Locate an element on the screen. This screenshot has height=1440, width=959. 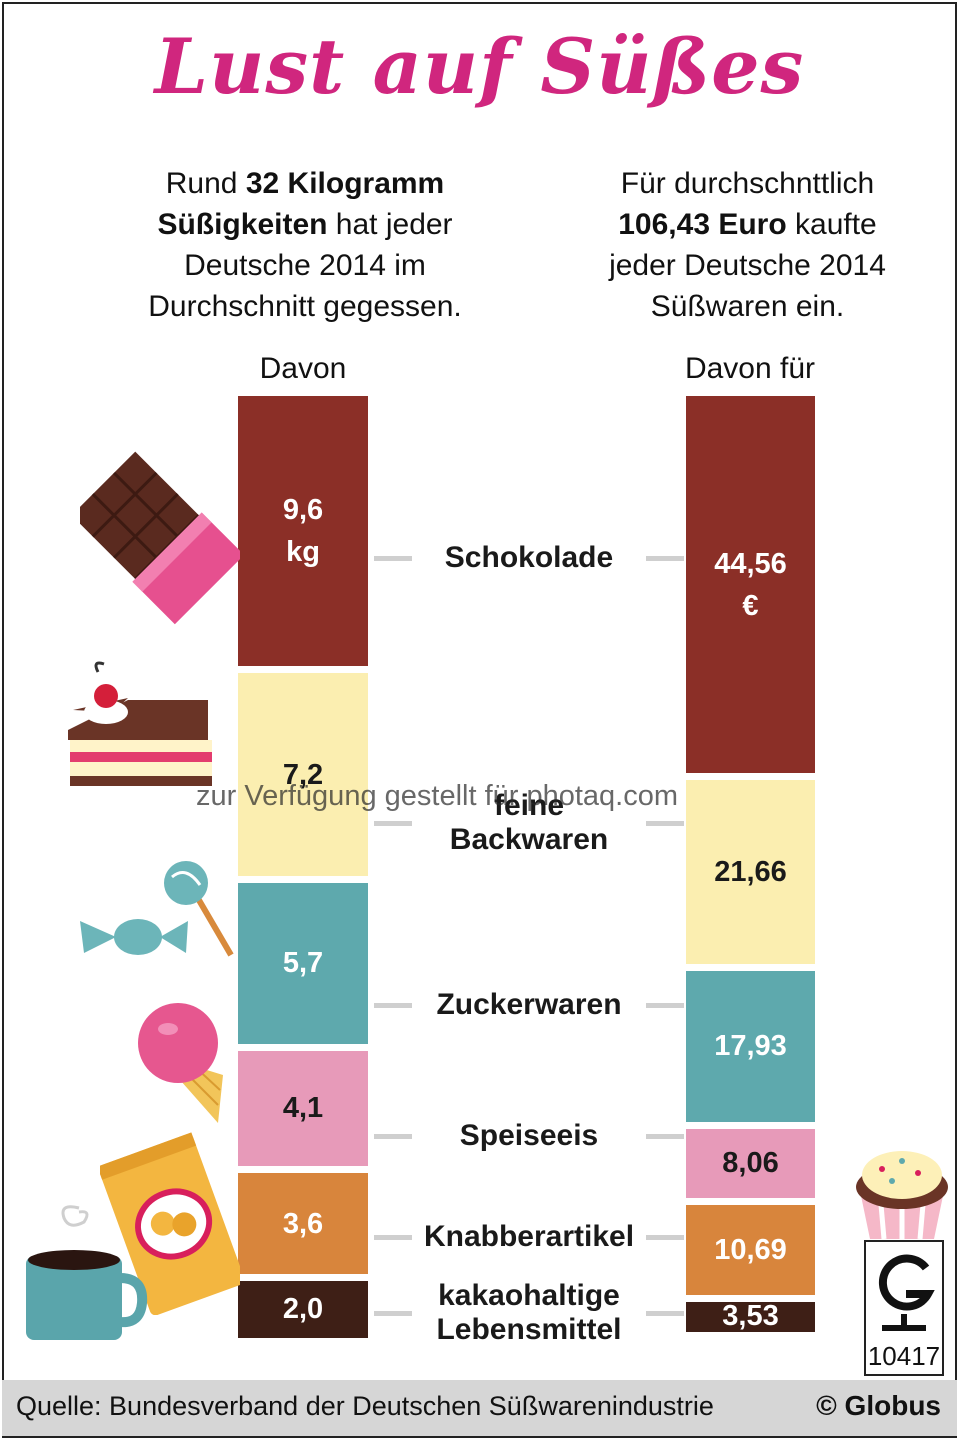
bar-segment-euro-3: 17,93 is located at coordinates (750, 1046).